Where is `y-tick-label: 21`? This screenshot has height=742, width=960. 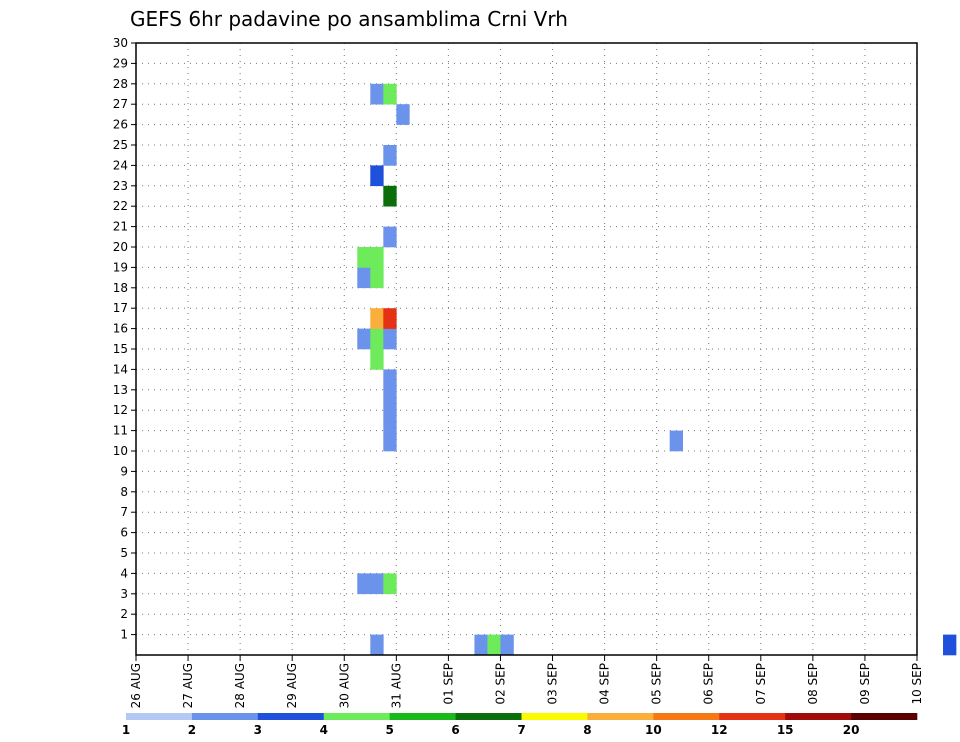 y-tick-label: 21 is located at coordinates (120, 227).